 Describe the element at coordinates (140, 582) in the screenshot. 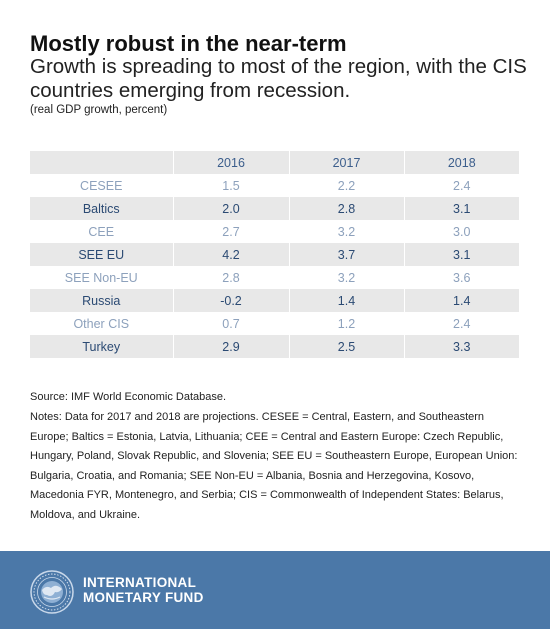

I see `org-name-line1: INTERNATIONAL` at that location.